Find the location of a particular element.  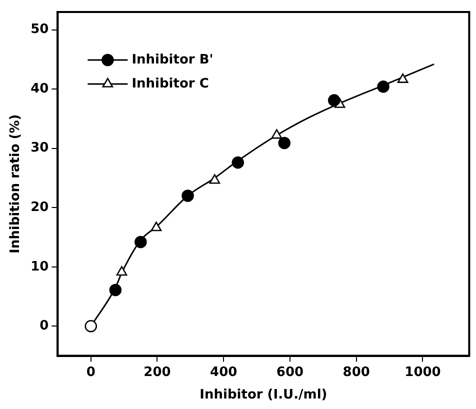

x-tick-label: 400 is located at coordinates (224, 372).